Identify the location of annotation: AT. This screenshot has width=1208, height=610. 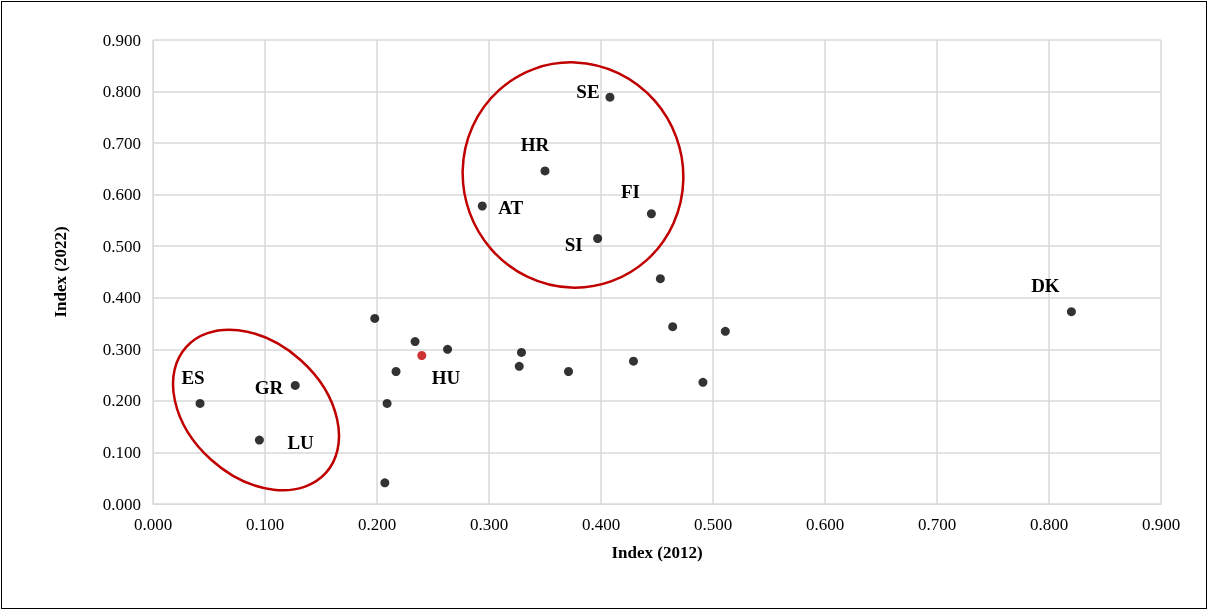
(511, 207).